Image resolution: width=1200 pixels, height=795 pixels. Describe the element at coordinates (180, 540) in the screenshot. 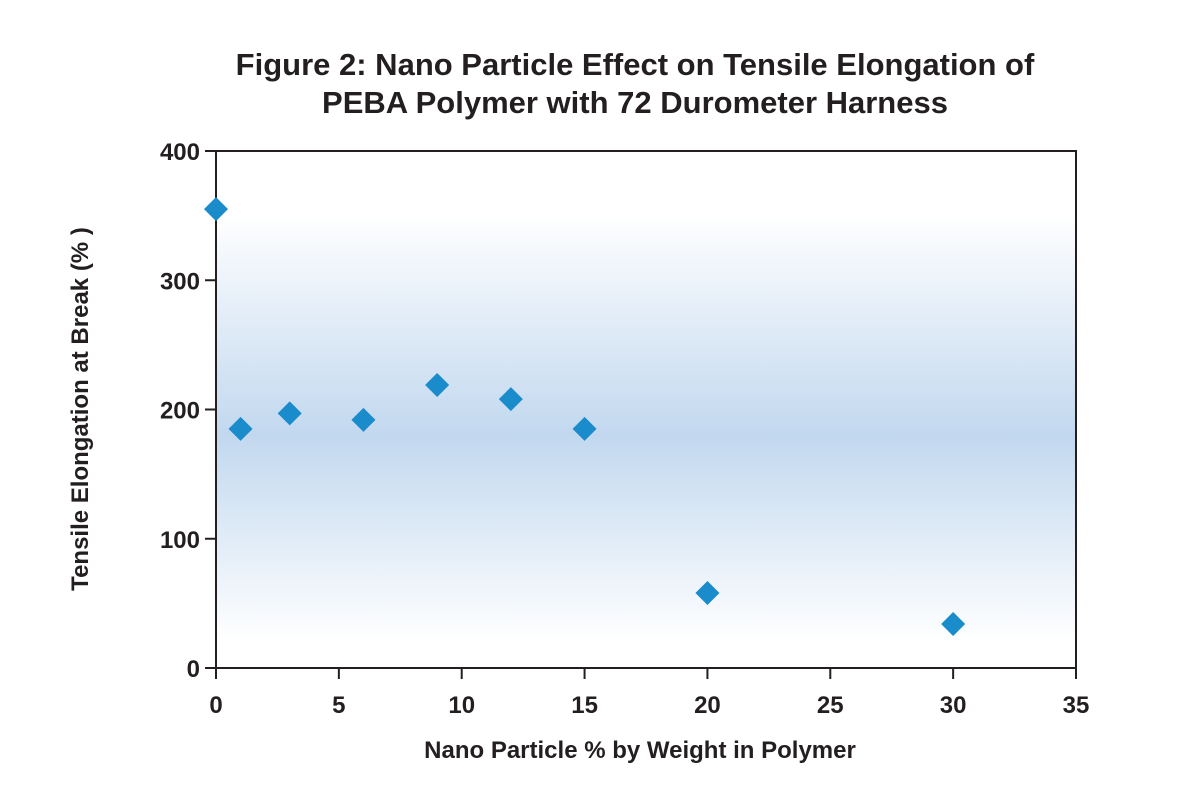

I see `y-tick-label: 100` at that location.